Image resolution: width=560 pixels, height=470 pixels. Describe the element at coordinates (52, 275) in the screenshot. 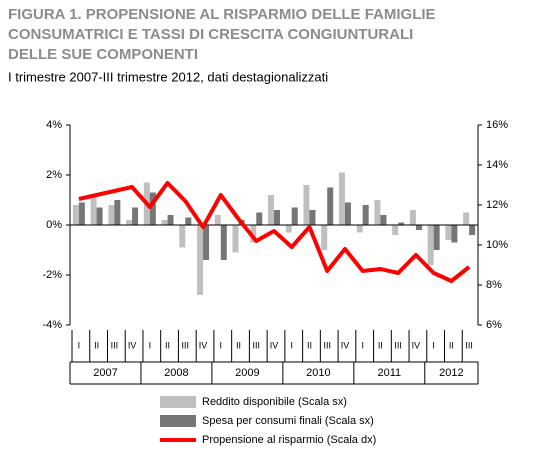

I see `y-tick-label: -2%` at that location.